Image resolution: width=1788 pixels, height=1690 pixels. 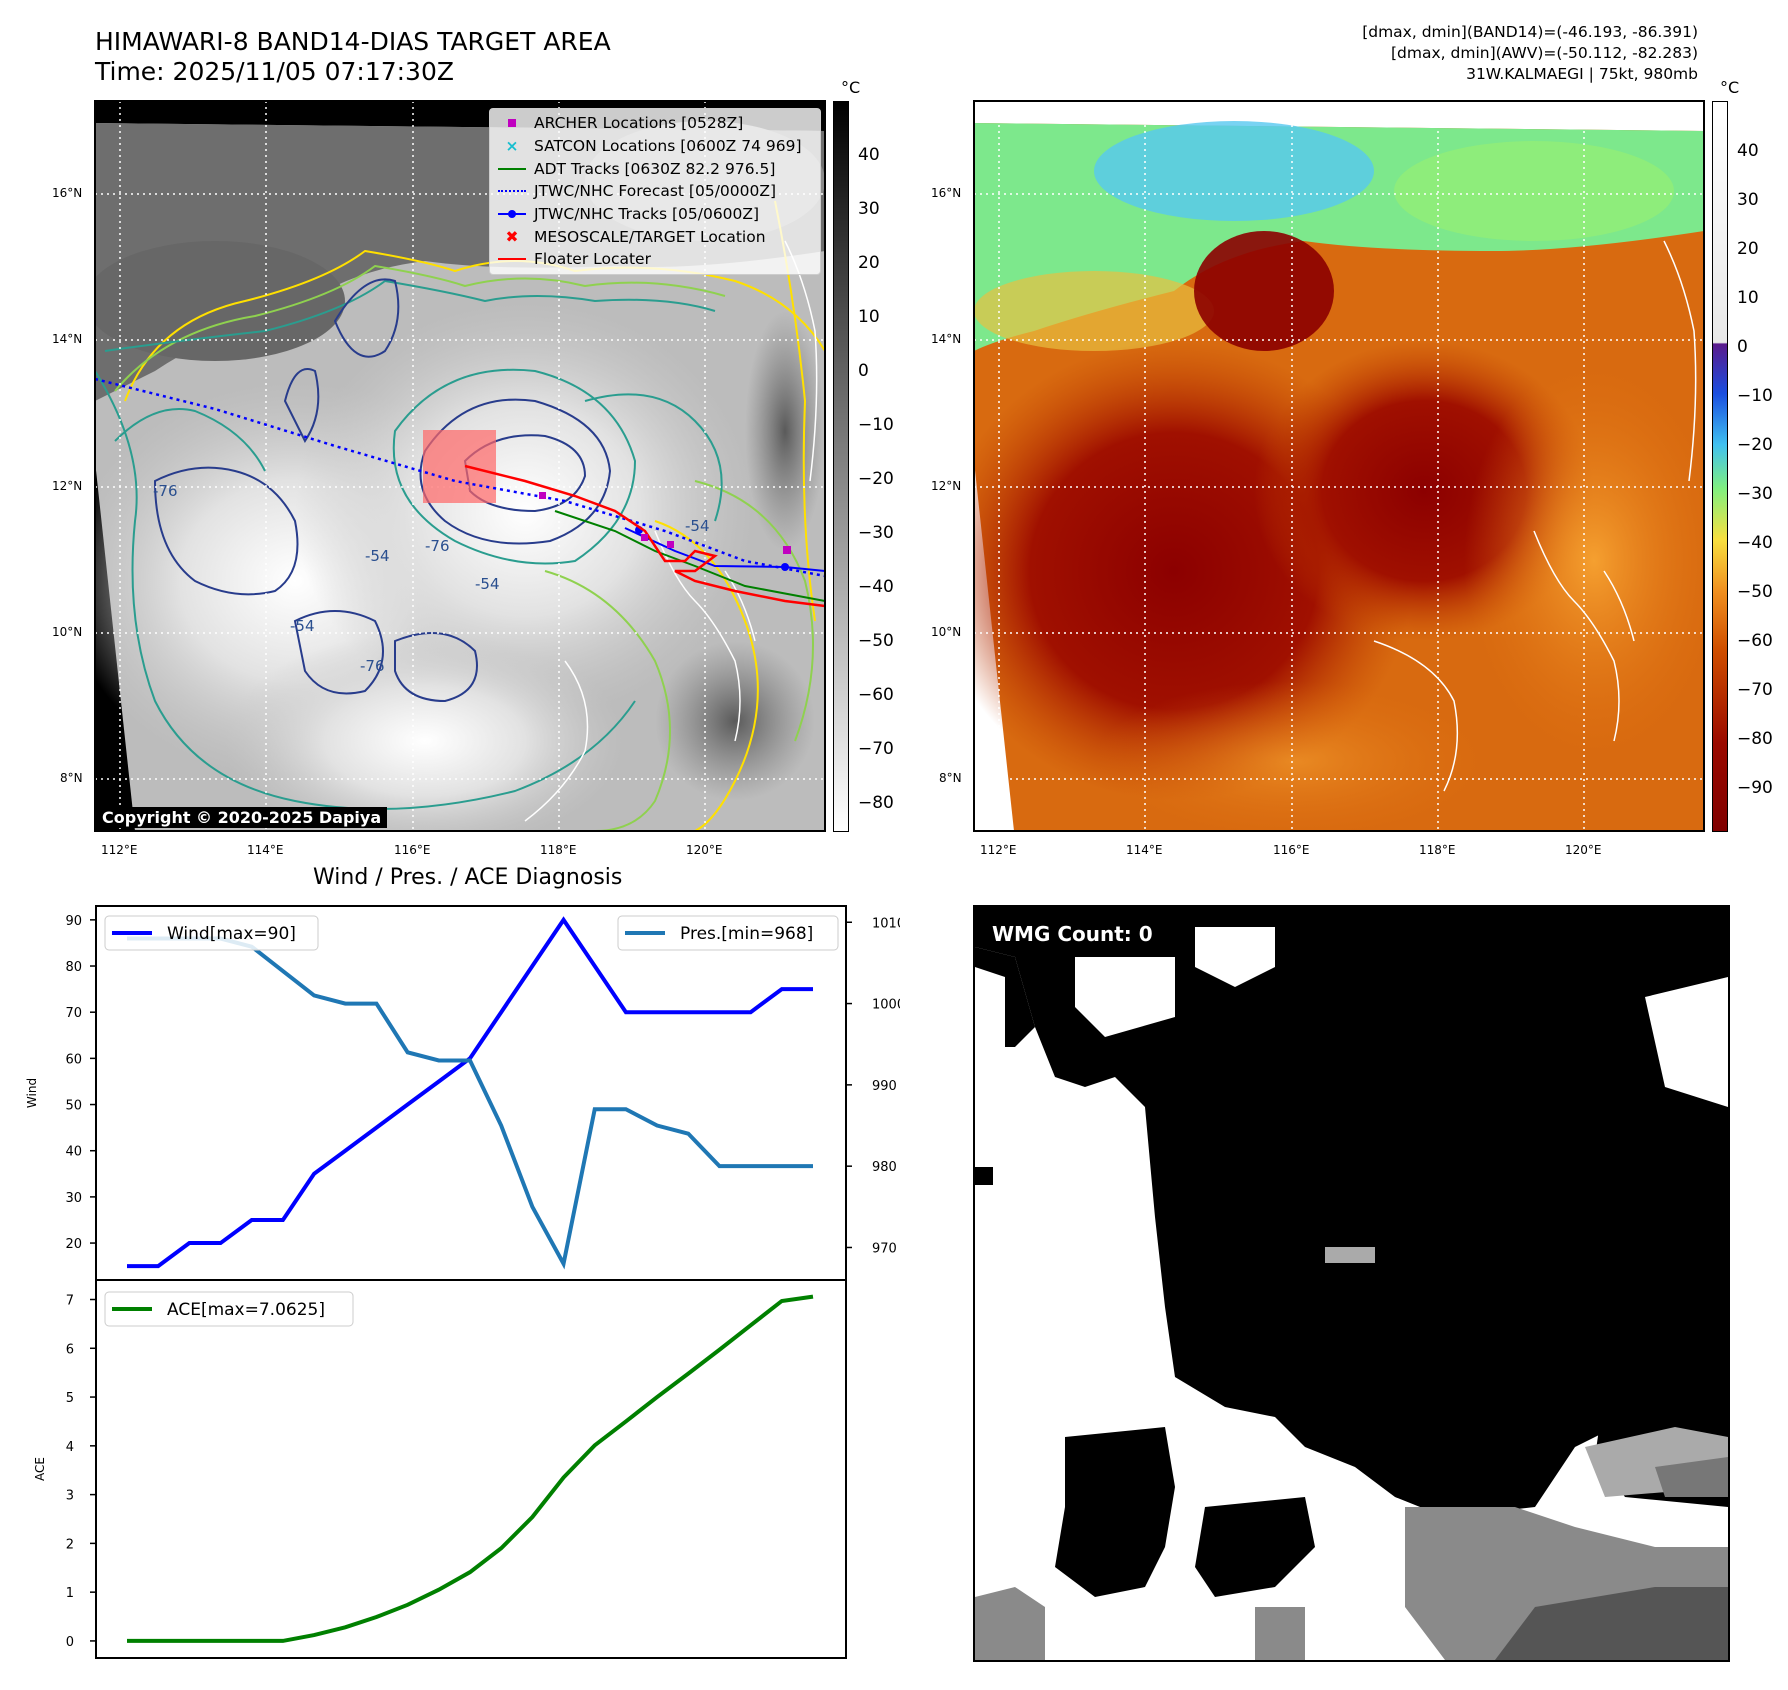 I want to click on y-tick-label: 1, so click(x=70, y=1593).